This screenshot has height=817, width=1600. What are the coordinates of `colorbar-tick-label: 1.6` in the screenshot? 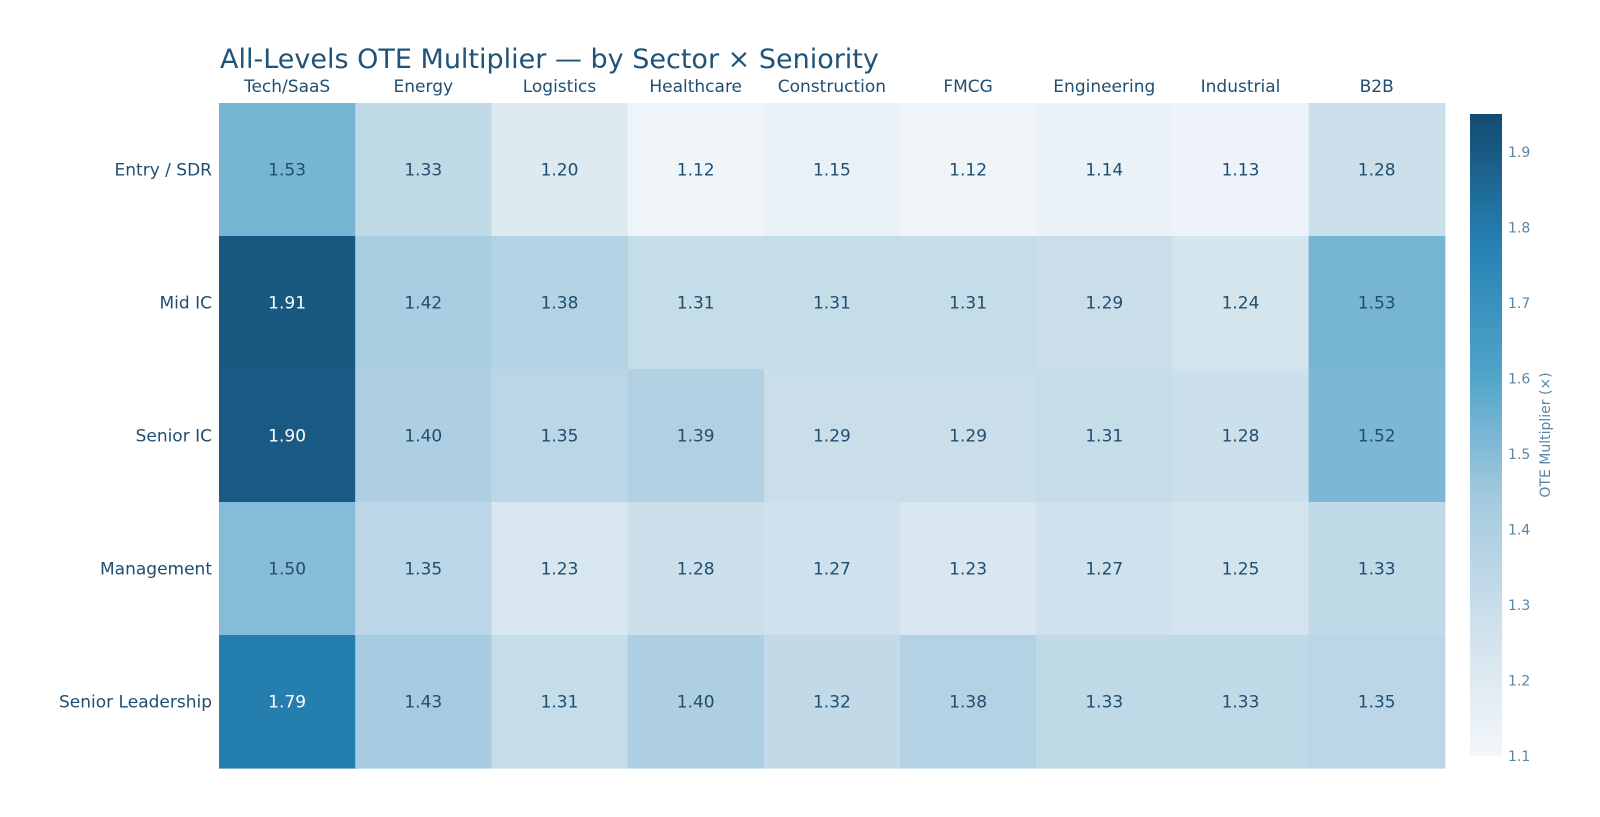 It's located at (1519, 379).